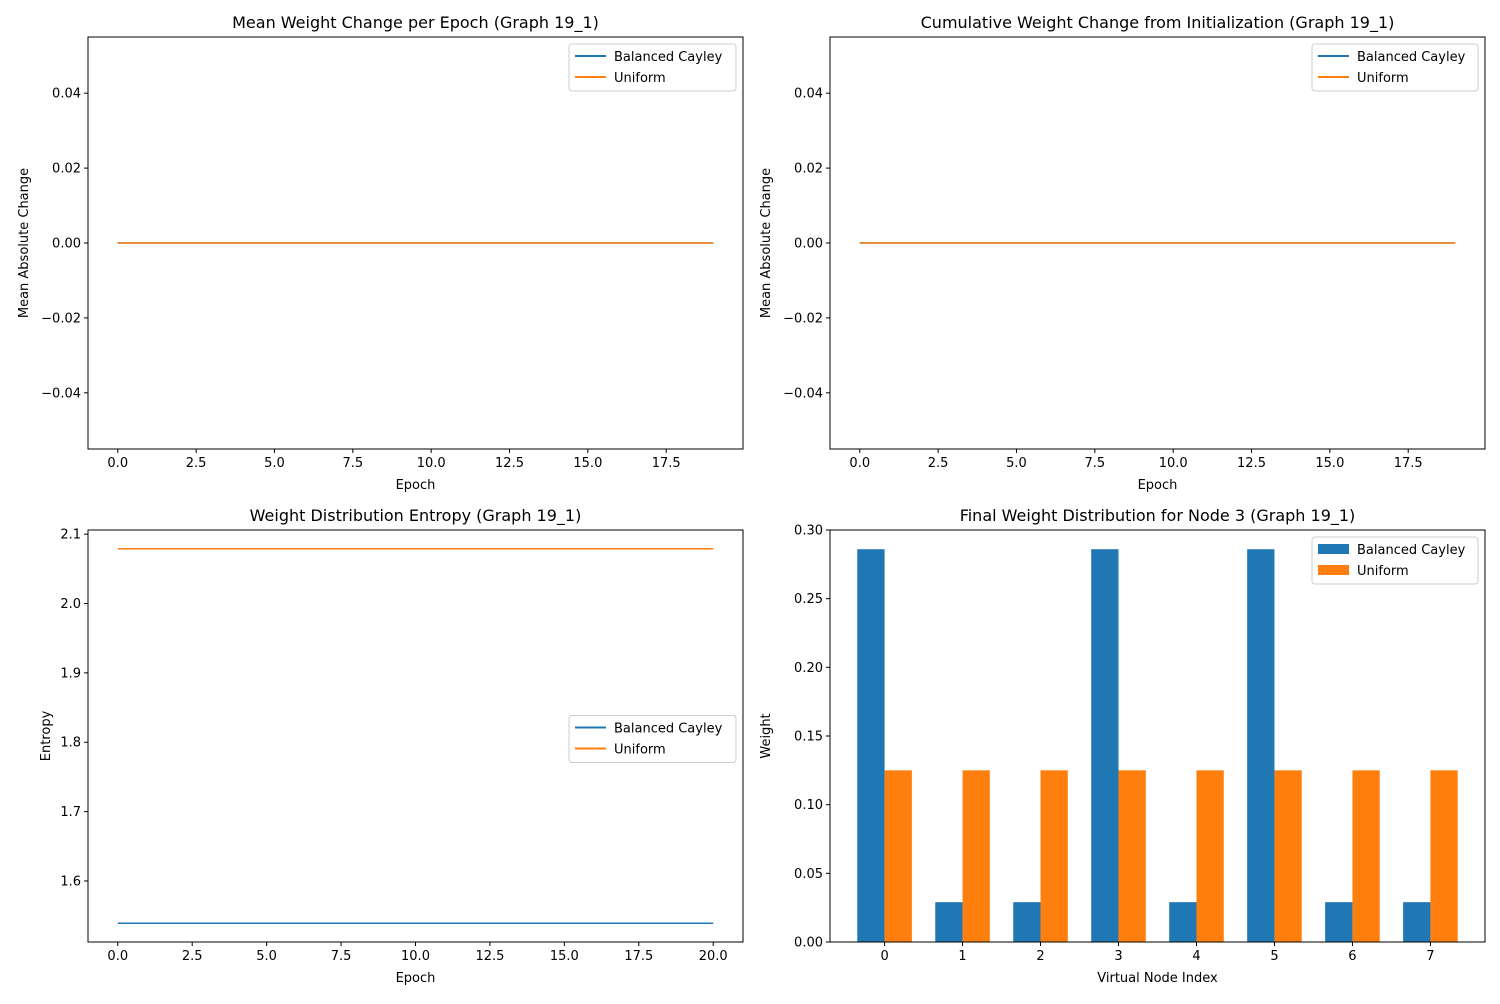 This screenshot has height=1004, width=1500. Describe the element at coordinates (1274, 956) in the screenshot. I see `x-tick-label: 5` at that location.